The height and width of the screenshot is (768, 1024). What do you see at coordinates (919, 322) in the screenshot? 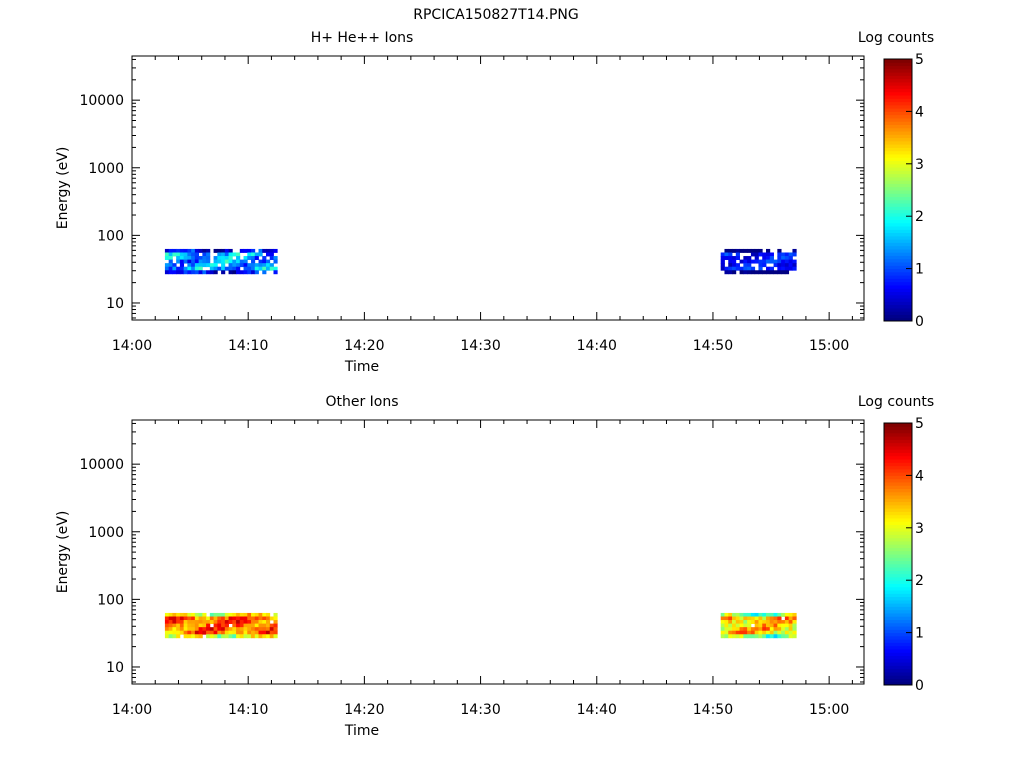
I see `colorbar-tick-label: 0` at bounding box center [919, 322].